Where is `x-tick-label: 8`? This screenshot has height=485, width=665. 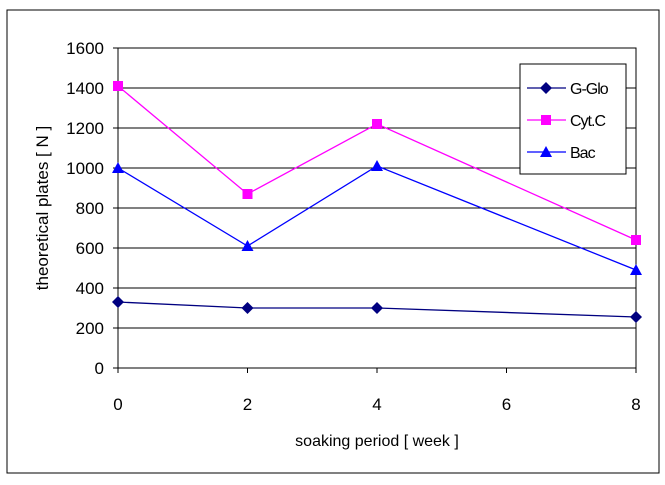
x-tick-label: 8 is located at coordinates (635, 404).